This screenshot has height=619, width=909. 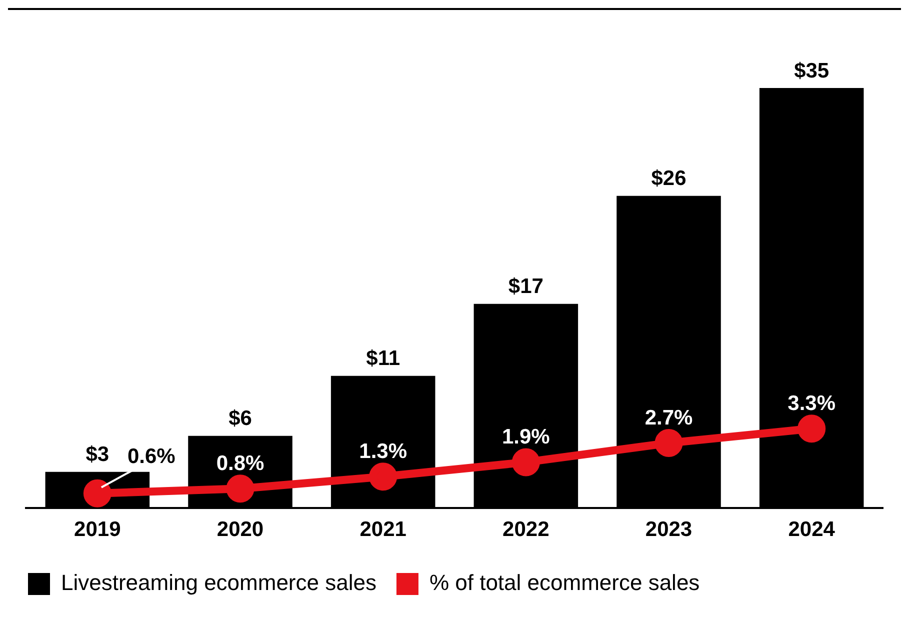 I want to click on legend-label: % of total ecommerce sales, so click(x=564, y=583).